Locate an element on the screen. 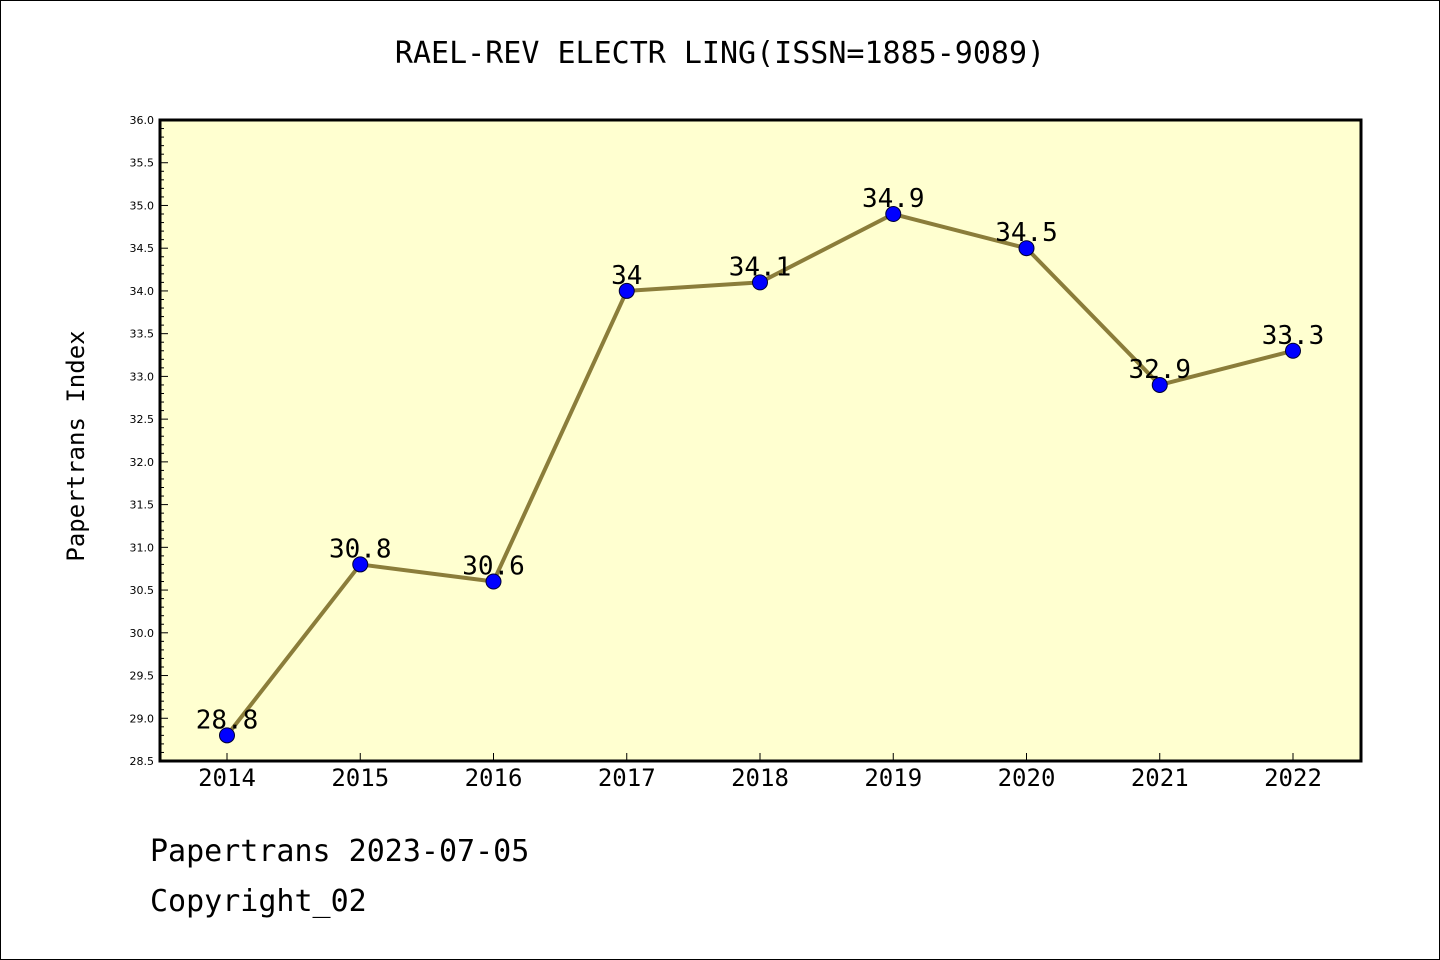 This screenshot has height=960, width=1440. data-label: 32.9 is located at coordinates (1159, 370).